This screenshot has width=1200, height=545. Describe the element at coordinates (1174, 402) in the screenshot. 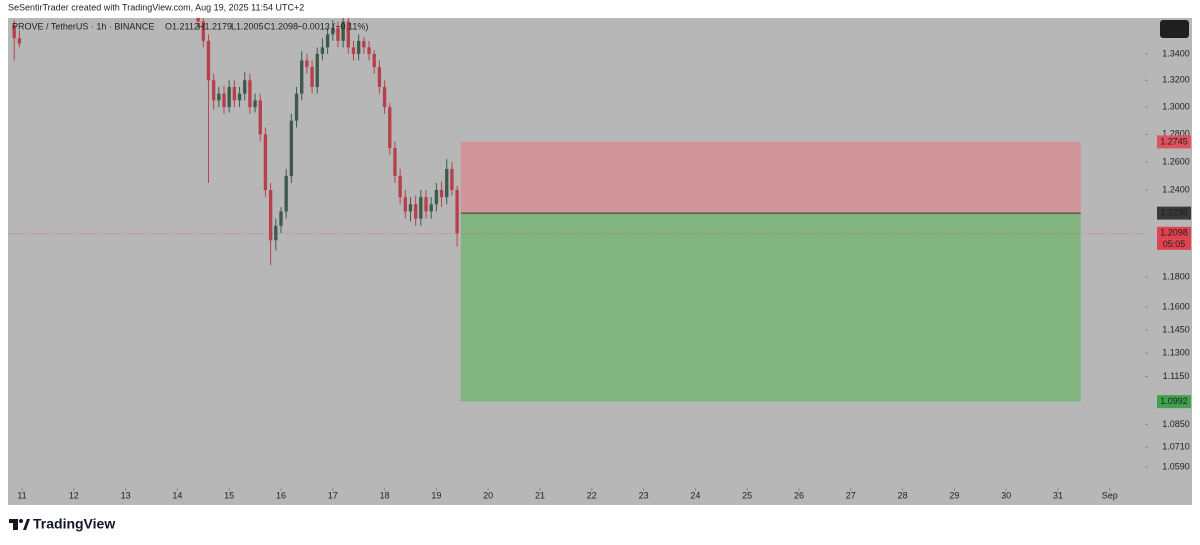

I see `target-label-bg` at that location.